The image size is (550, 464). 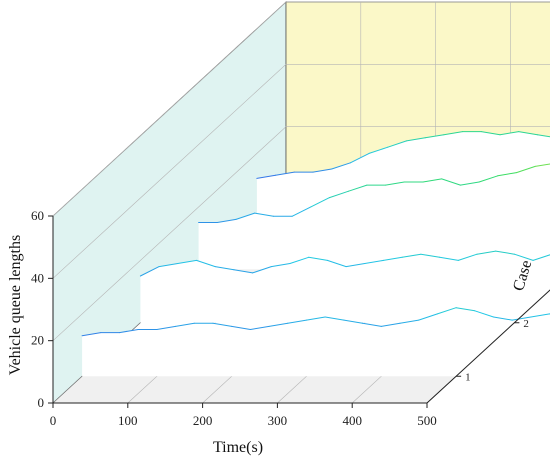 What do you see at coordinates (468, 377) in the screenshot?
I see `case-tick-label-1: 1` at bounding box center [468, 377].